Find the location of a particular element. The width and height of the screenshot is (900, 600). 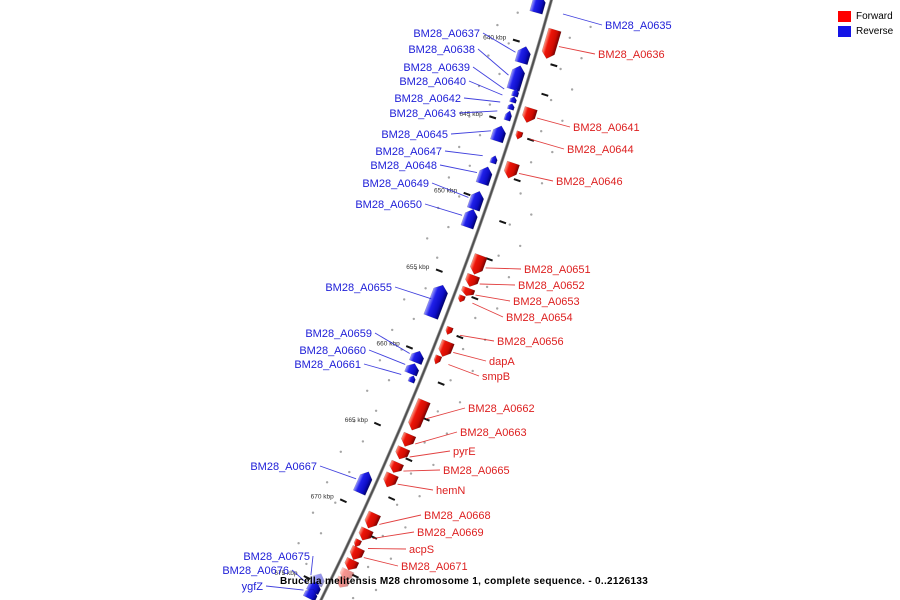

gene-label: BM28_A0663 is located at coordinates (493, 433).